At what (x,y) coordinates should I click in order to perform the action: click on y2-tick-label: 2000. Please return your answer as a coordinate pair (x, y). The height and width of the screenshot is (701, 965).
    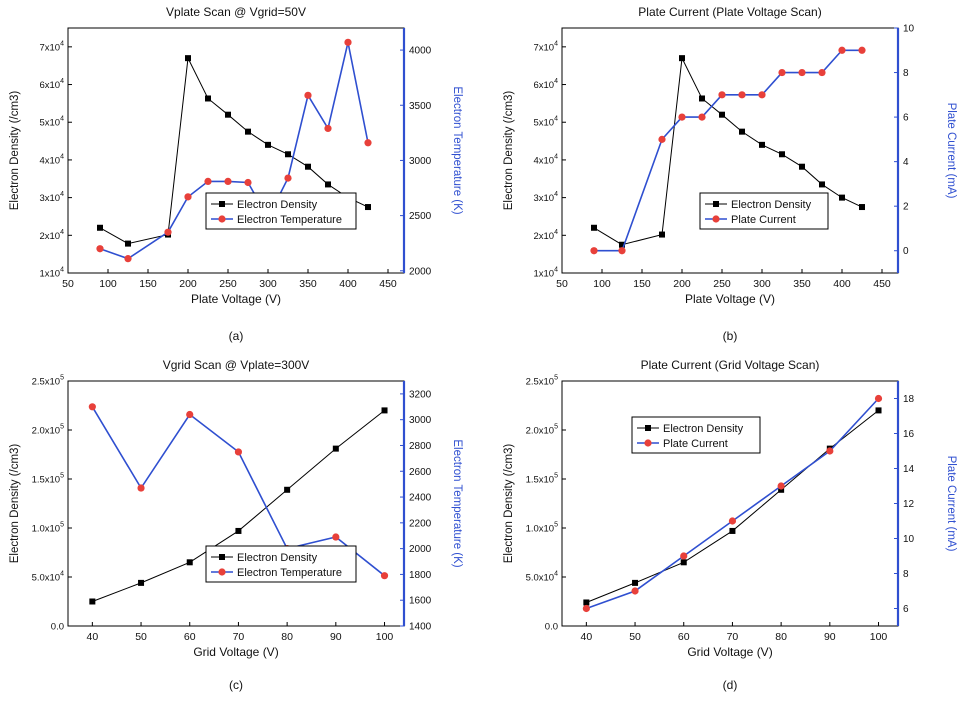
    Looking at the image, I should click on (420, 549).